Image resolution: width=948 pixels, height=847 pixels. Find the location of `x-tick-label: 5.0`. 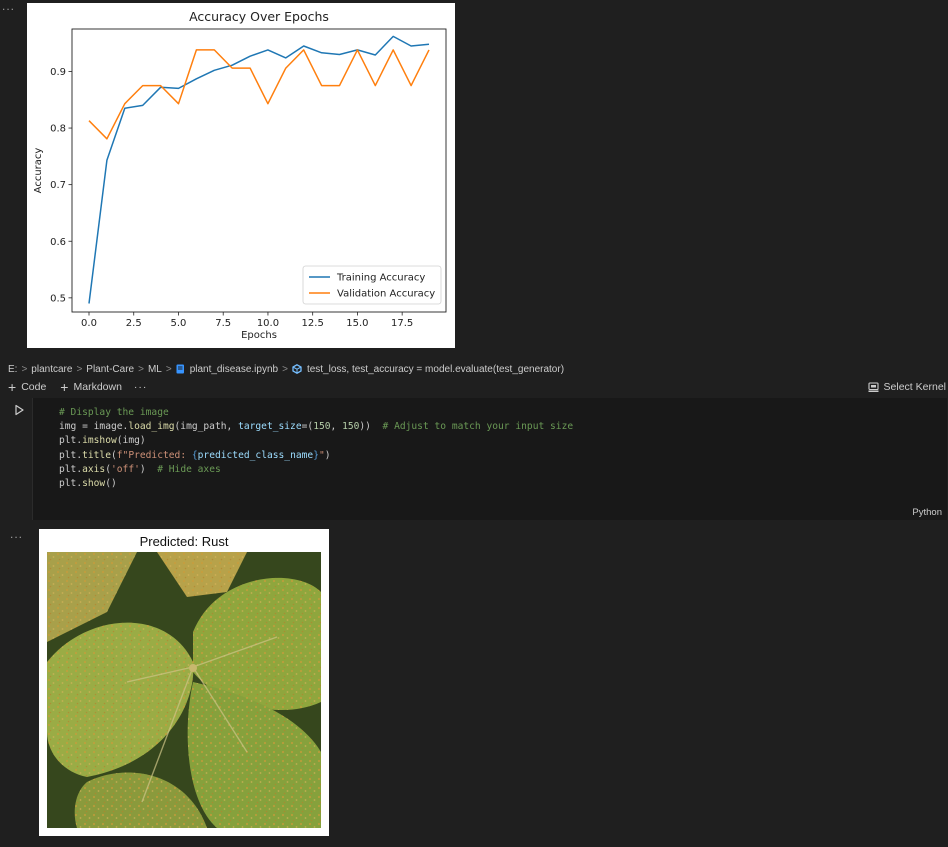

x-tick-label: 5.0 is located at coordinates (179, 323).